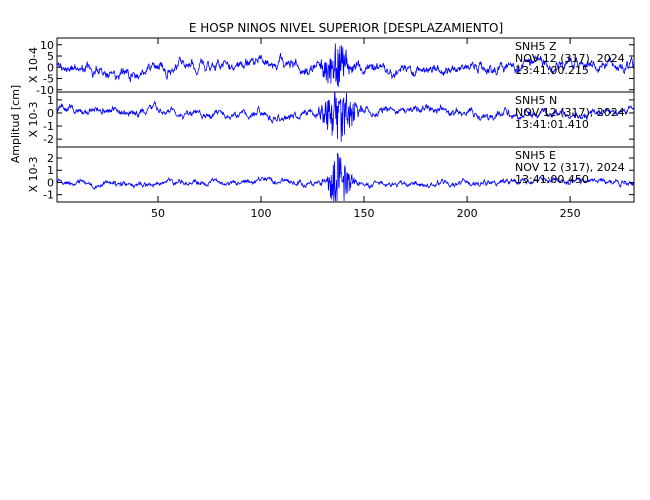  Describe the element at coordinates (364, 213) in the screenshot. I see `x-tick-label: 150` at that location.